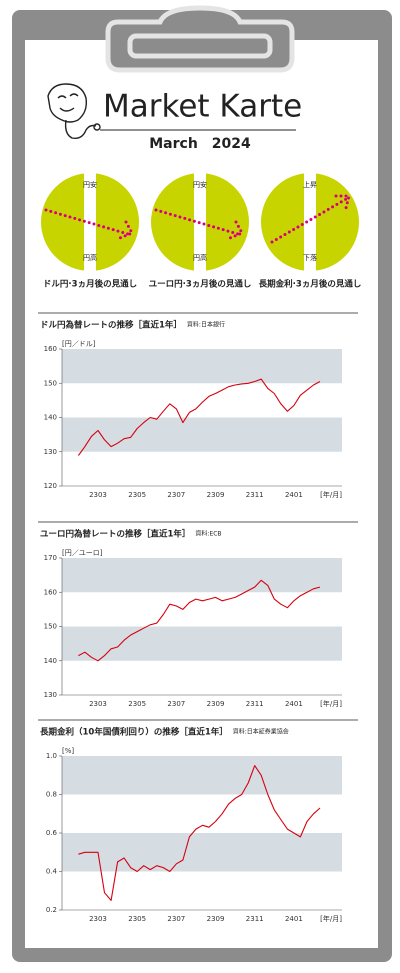 The image size is (400, 973). Describe the element at coordinates (74, 111) in the screenshot. I see `logo` at that location.